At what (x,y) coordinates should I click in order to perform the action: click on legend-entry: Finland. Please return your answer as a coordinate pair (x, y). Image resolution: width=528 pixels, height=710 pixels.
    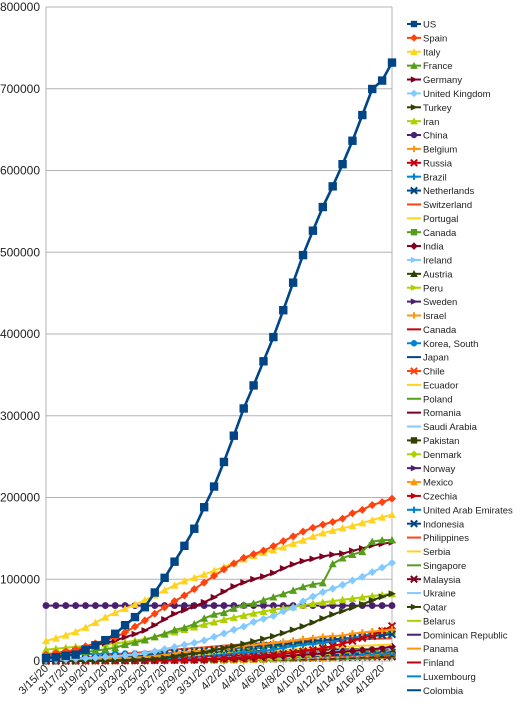
    Looking at the image, I should click on (430, 663).